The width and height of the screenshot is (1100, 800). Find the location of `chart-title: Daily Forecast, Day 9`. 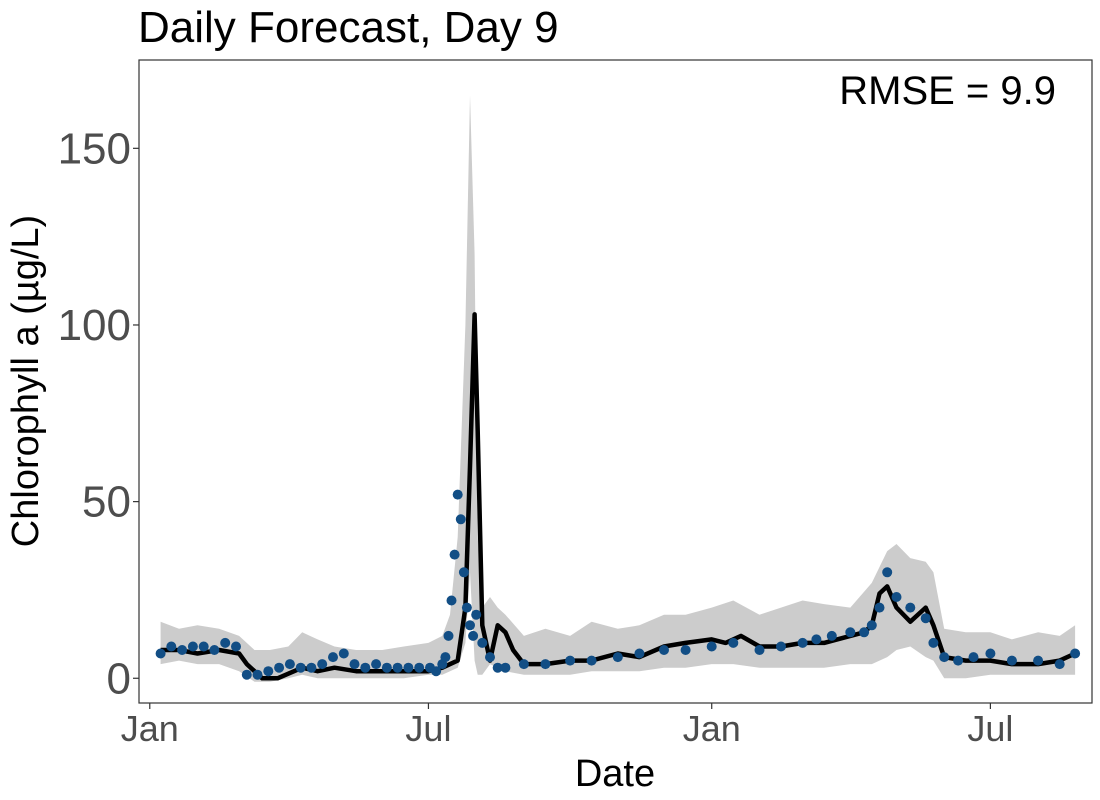

chart-title: Daily Forecast, Day 9 is located at coordinates (348, 27).